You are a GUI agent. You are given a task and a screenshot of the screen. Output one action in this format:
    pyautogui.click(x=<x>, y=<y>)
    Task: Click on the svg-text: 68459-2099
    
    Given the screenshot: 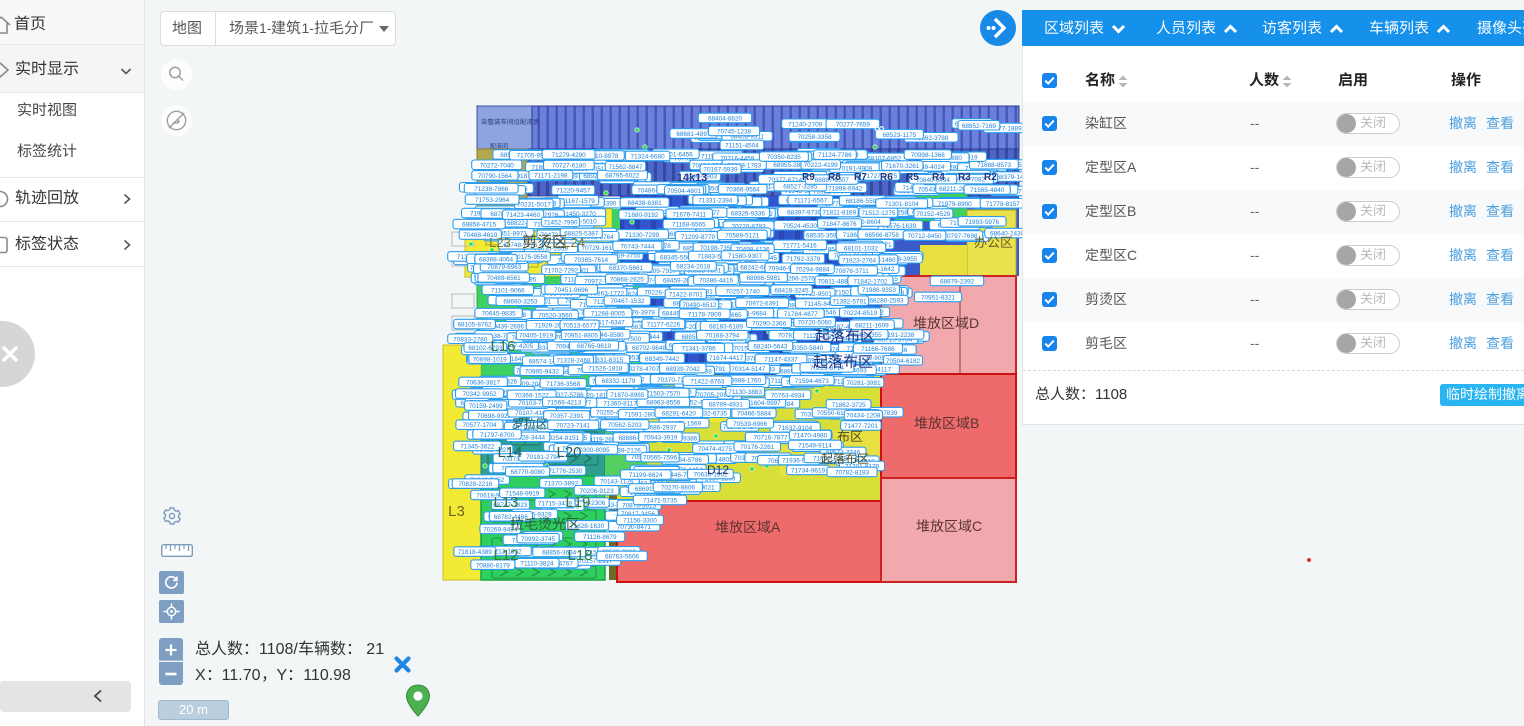 What is the action you would take?
    pyautogui.click(x=680, y=280)
    